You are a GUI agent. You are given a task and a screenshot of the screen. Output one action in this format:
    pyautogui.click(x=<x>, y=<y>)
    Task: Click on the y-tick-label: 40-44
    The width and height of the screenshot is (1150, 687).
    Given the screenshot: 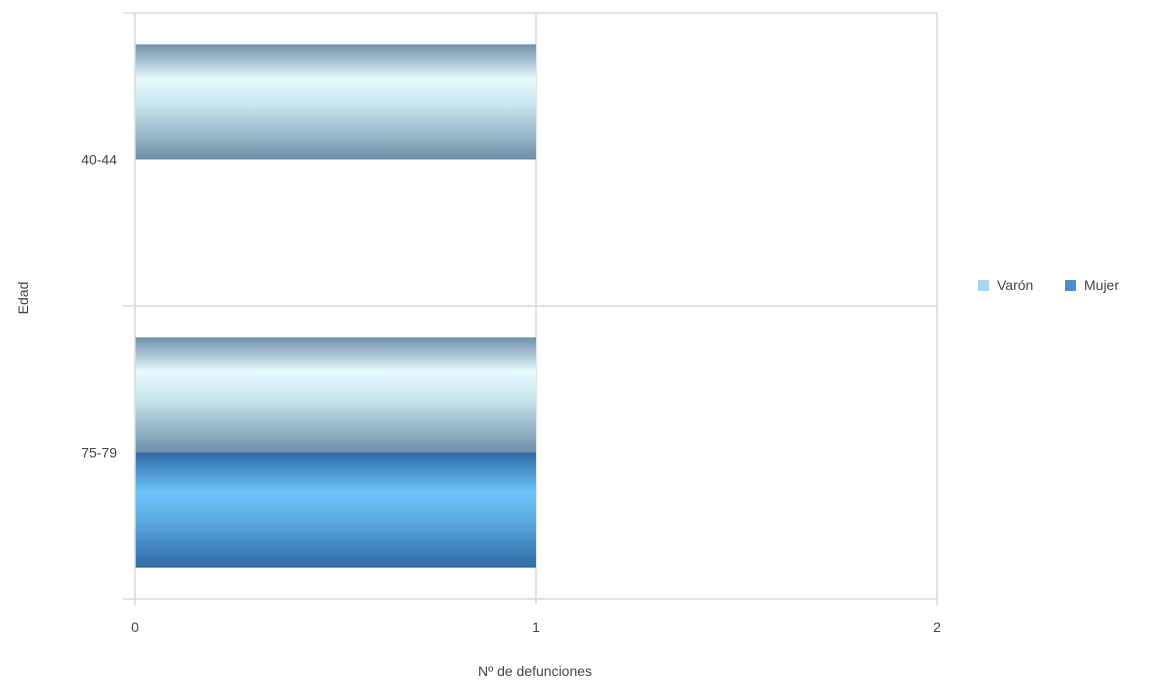 What is the action you would take?
    pyautogui.click(x=99, y=160)
    